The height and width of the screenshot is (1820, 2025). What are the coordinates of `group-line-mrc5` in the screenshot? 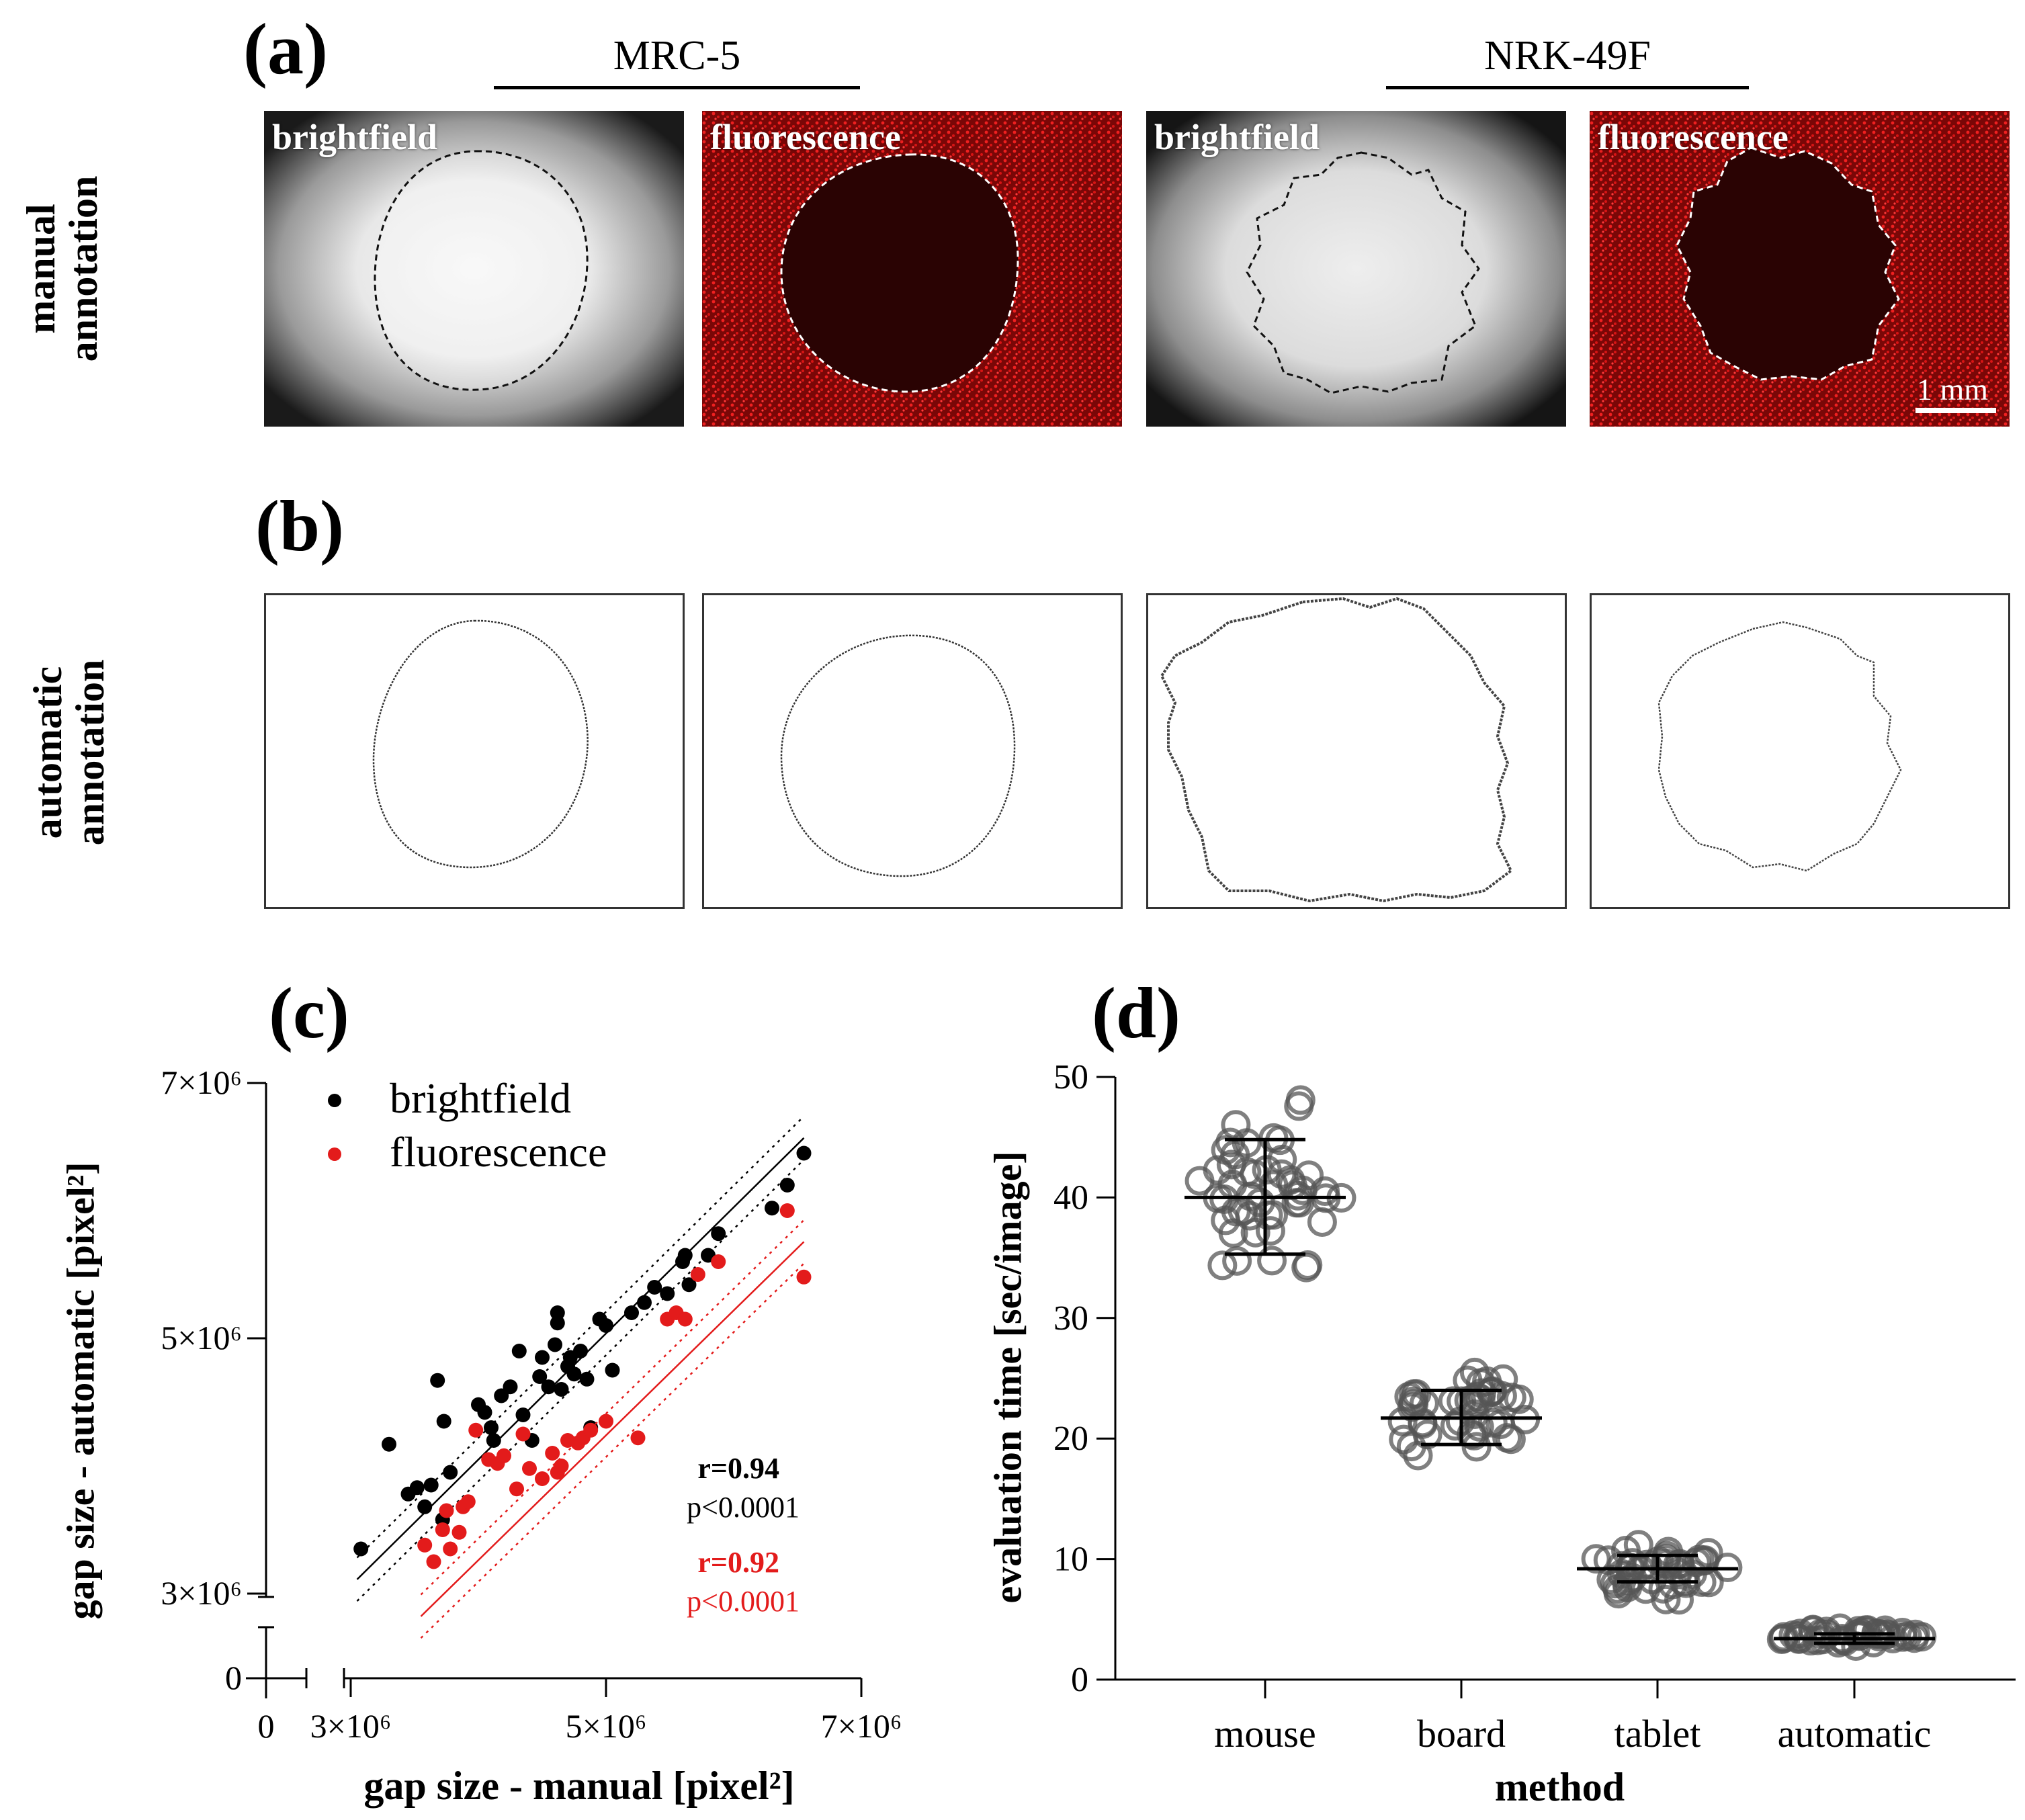 It's located at (677, 87).